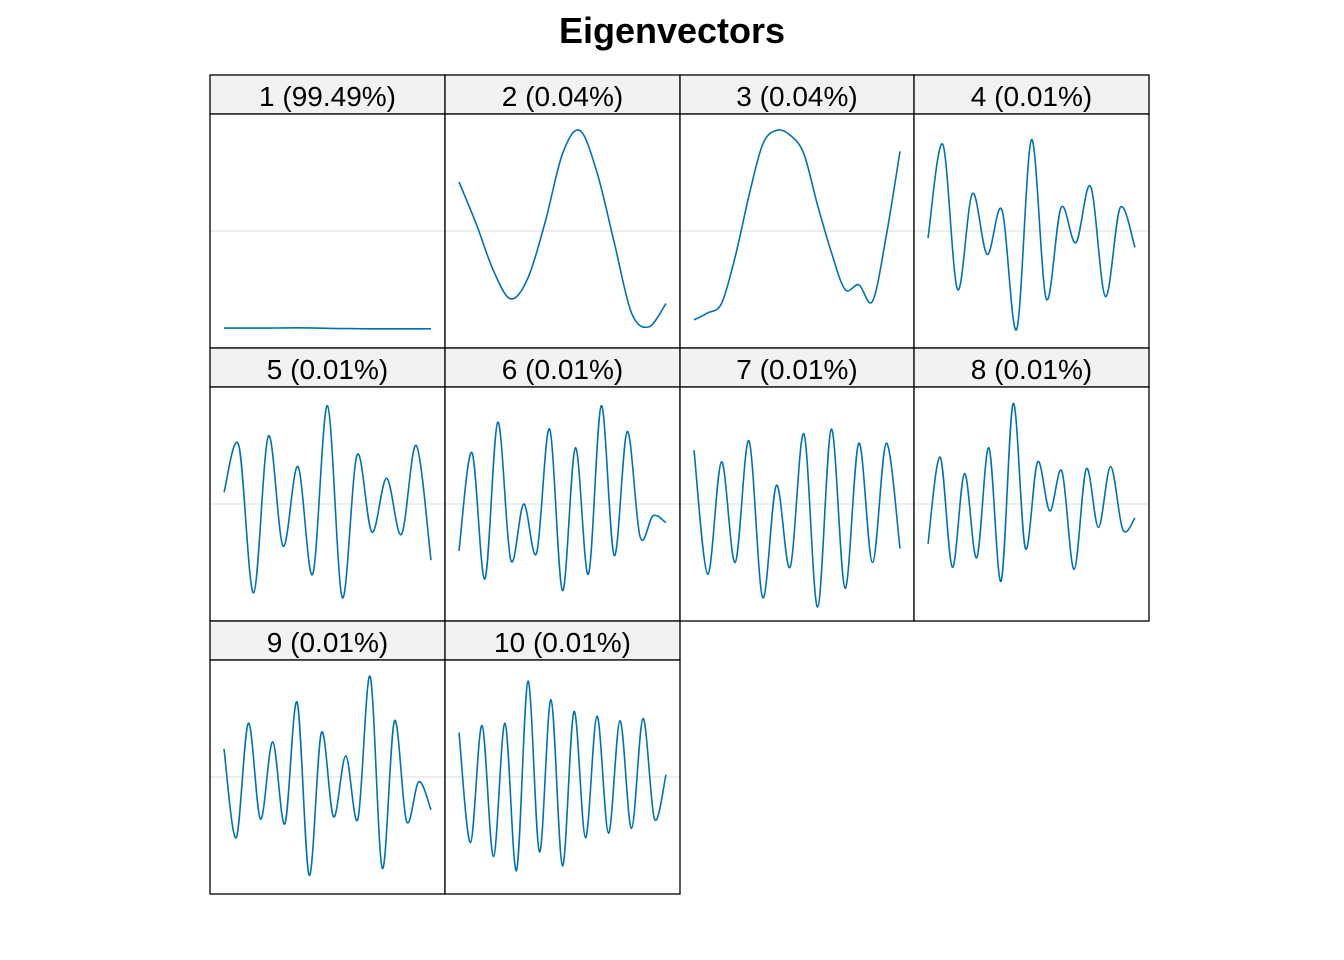 The height and width of the screenshot is (960, 1344). I want to click on facet-label-5: 5 (0.01%), so click(327, 369).